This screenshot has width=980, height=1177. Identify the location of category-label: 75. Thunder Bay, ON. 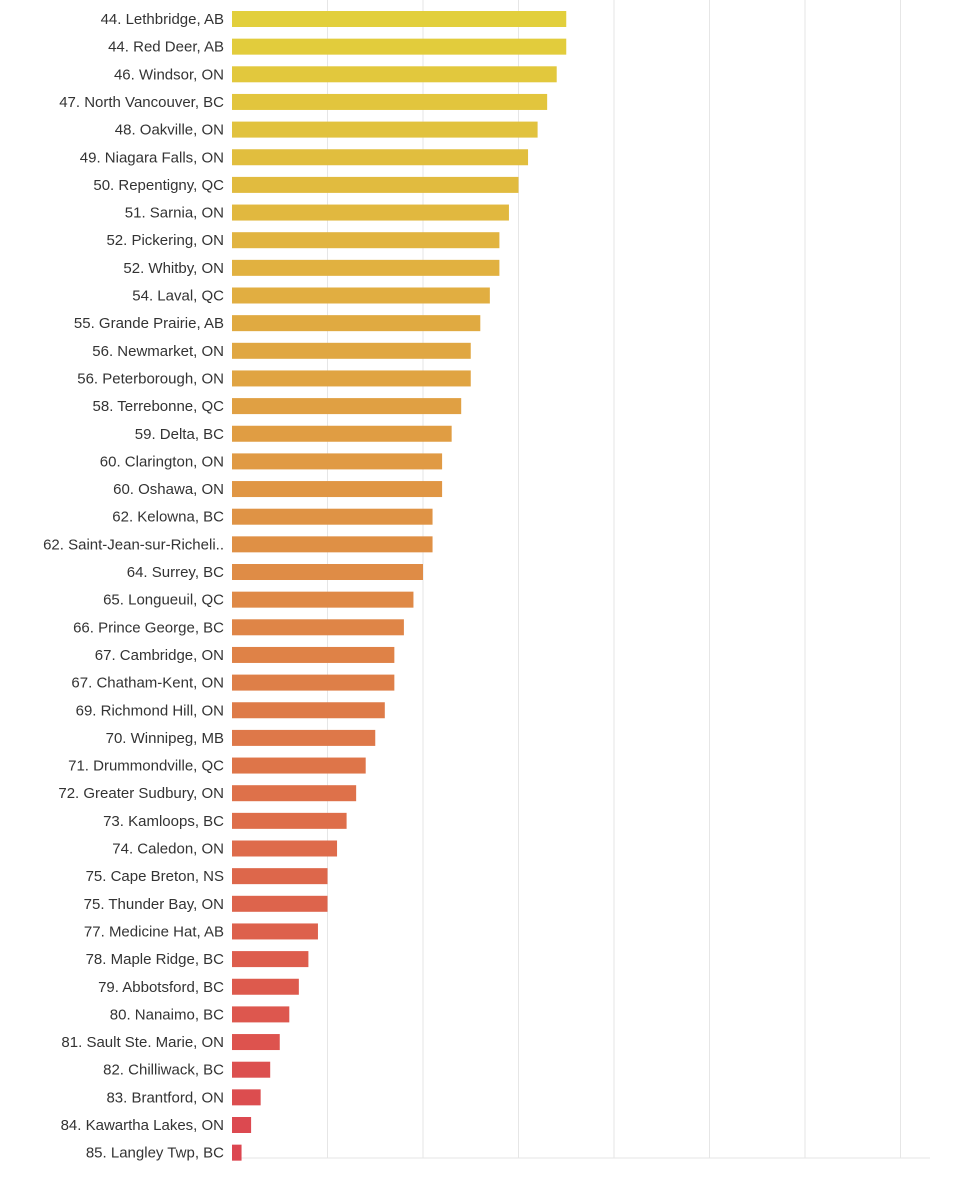
(154, 904).